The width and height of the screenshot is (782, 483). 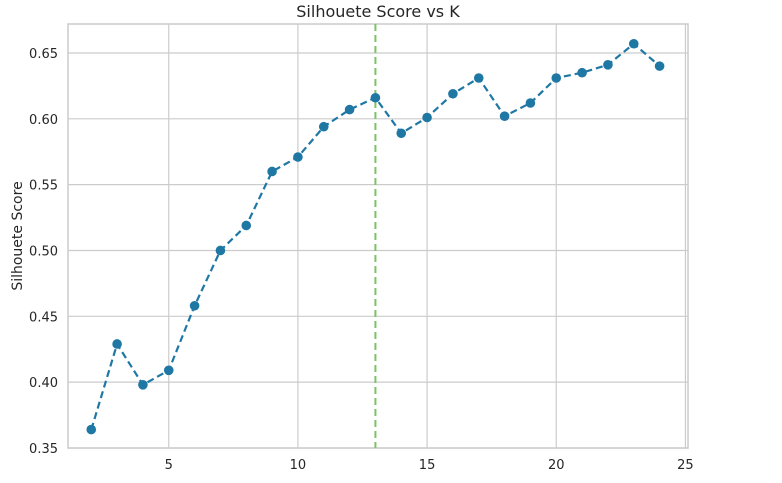 What do you see at coordinates (298, 465) in the screenshot?
I see `x-tick-label: 10` at bounding box center [298, 465].